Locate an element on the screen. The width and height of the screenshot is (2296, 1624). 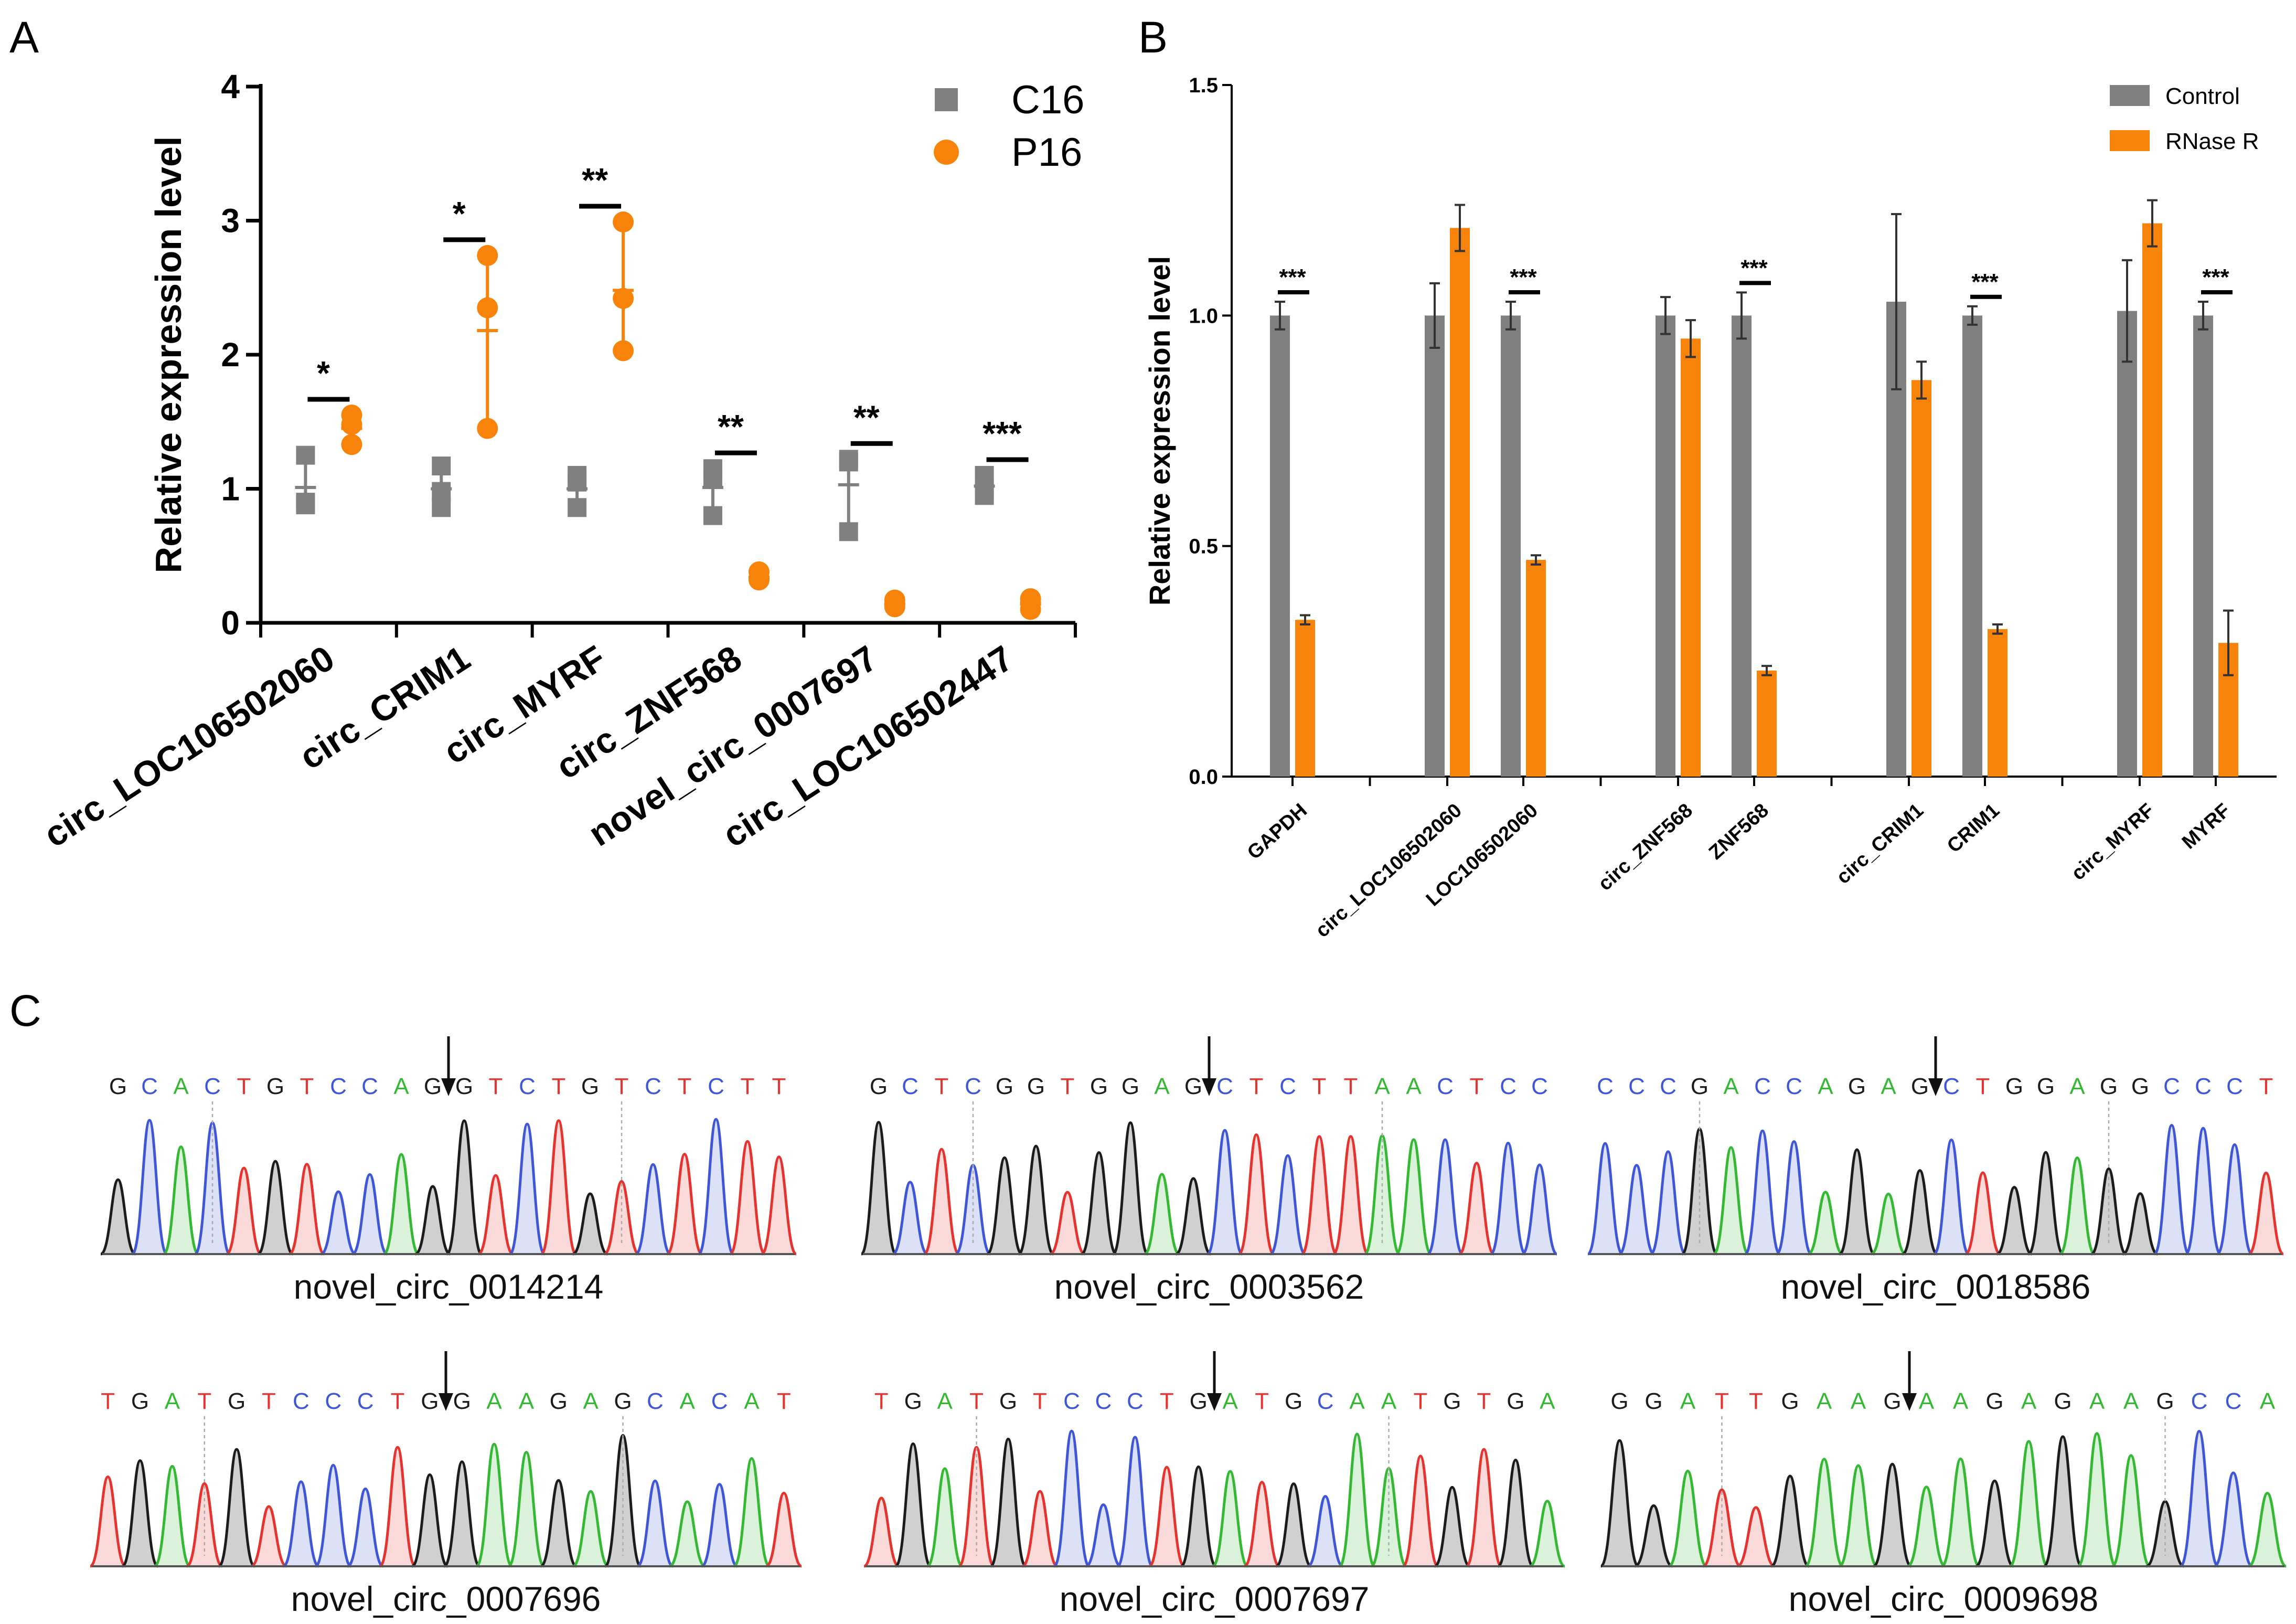
significance-label: *** is located at coordinates (1292, 277).